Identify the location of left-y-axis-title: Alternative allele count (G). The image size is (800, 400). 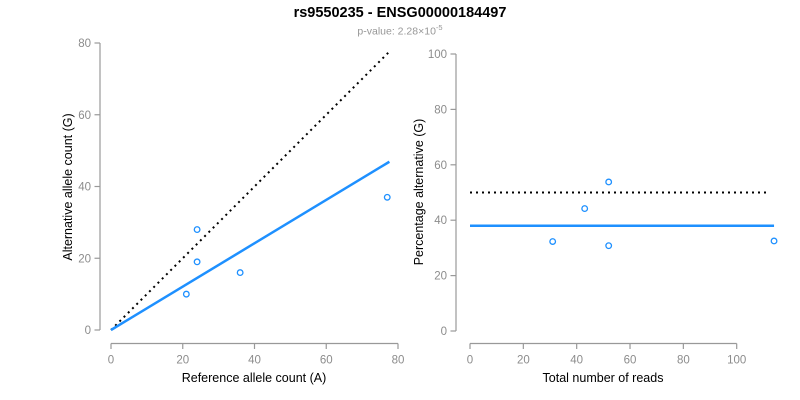
(68, 187).